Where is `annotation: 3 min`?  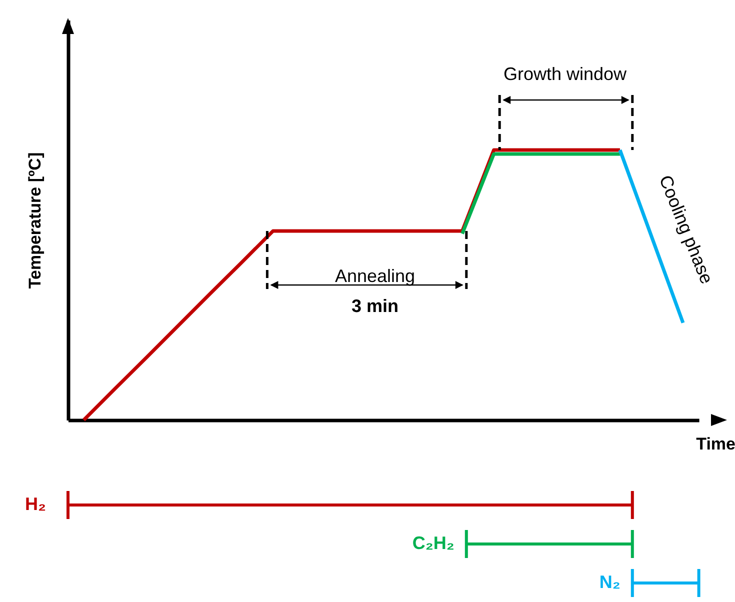 annotation: 3 min is located at coordinates (375, 306).